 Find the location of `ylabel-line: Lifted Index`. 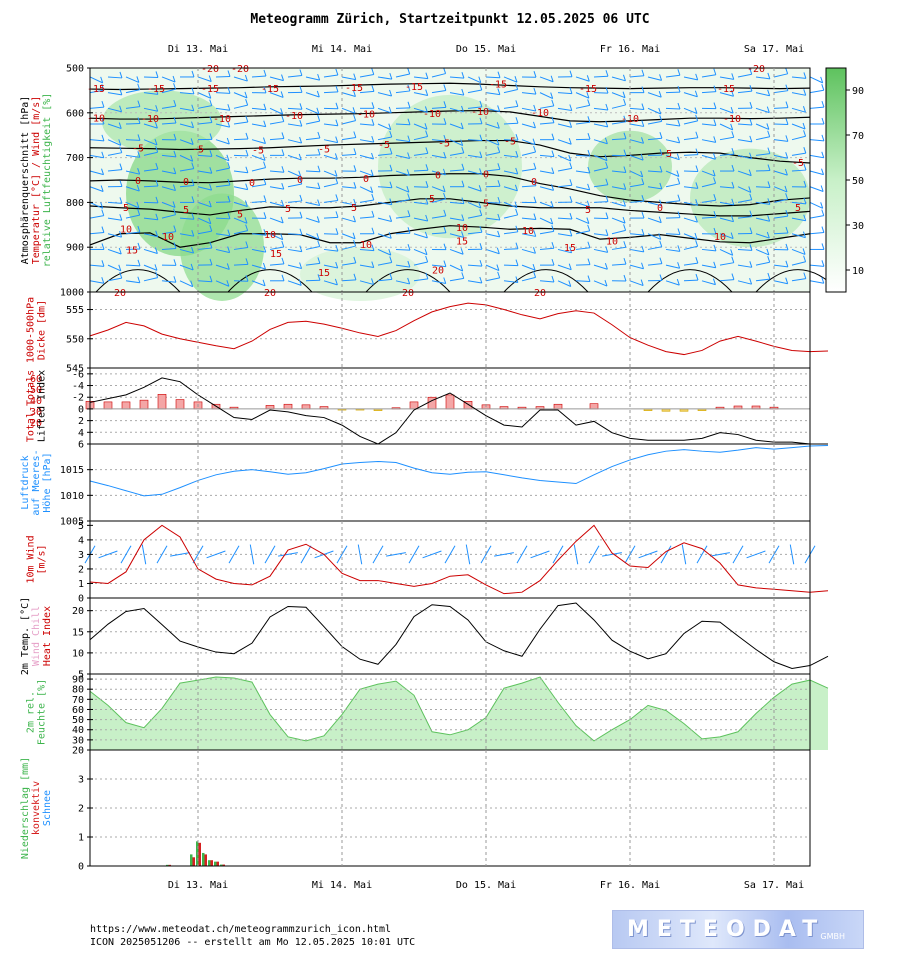

ylabel-line: Lifted Index is located at coordinates (42, 406).